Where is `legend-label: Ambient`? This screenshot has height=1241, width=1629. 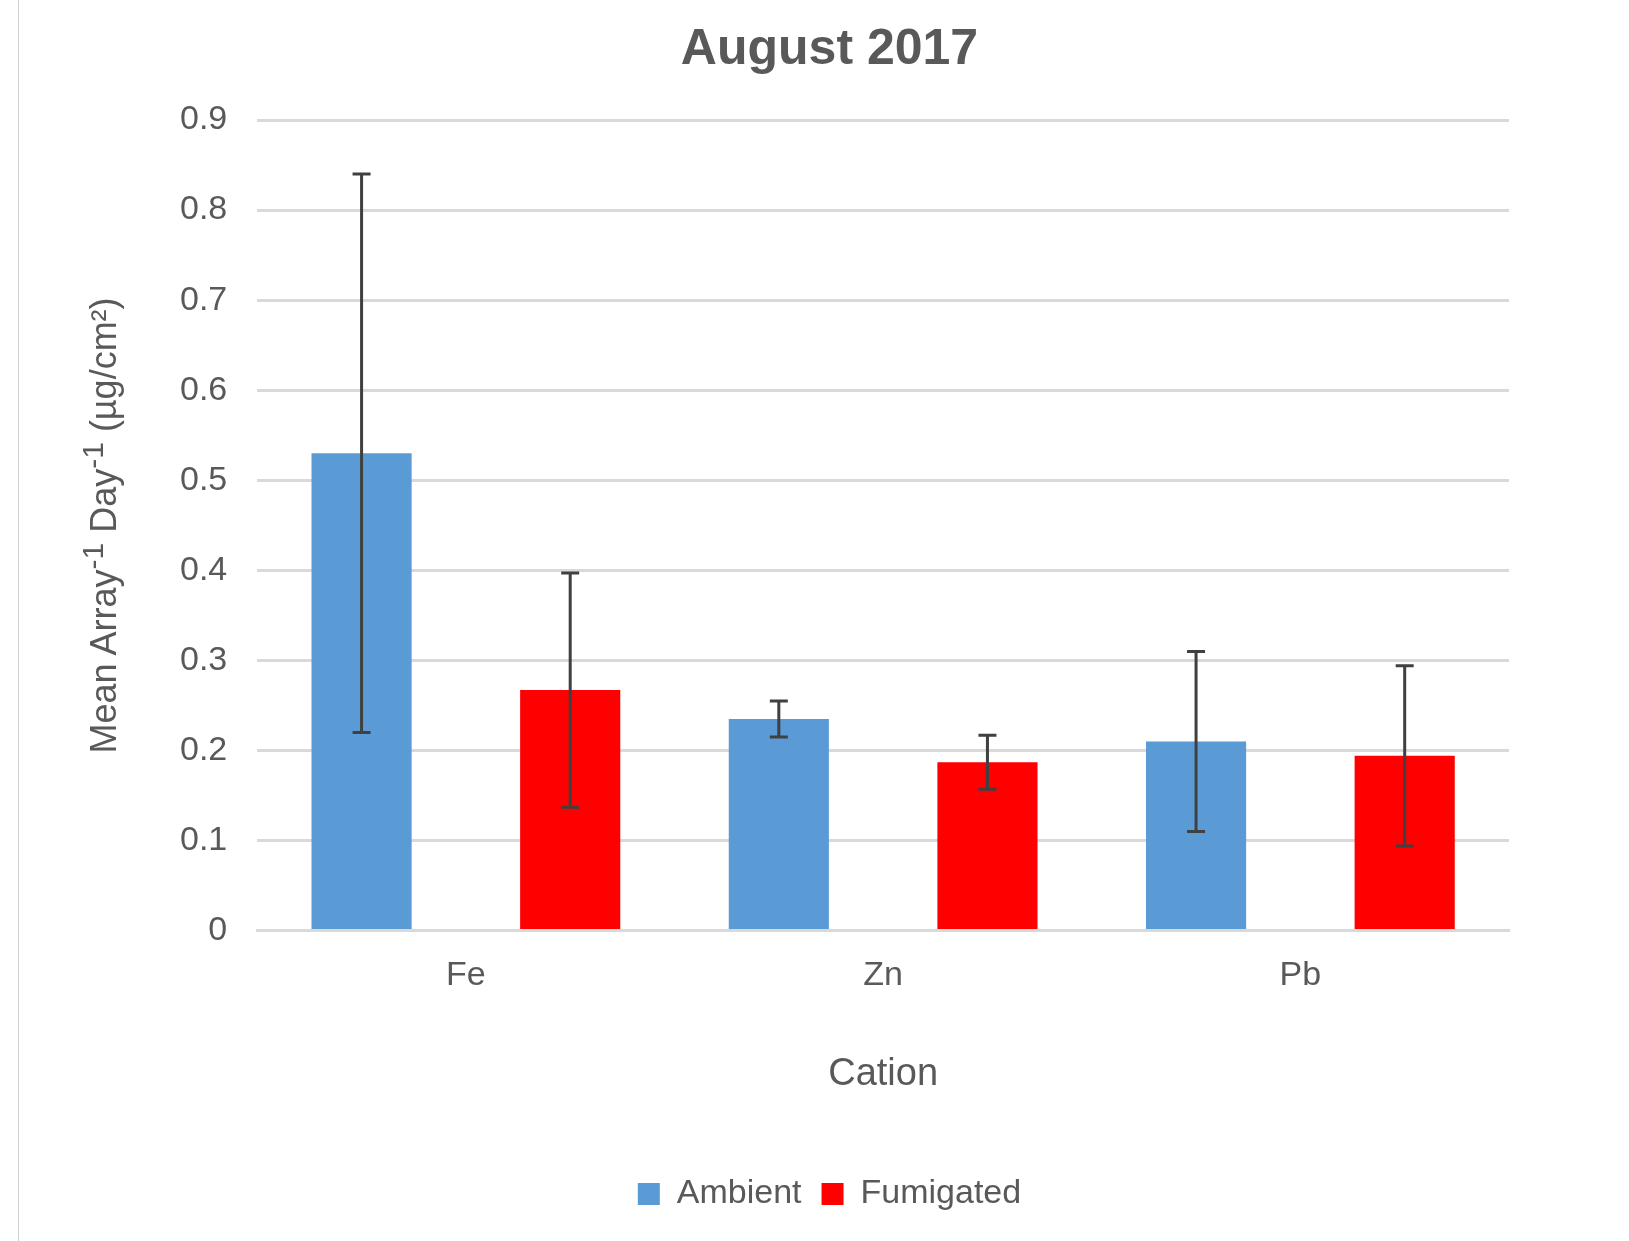
legend-label: Ambient is located at coordinates (739, 1191).